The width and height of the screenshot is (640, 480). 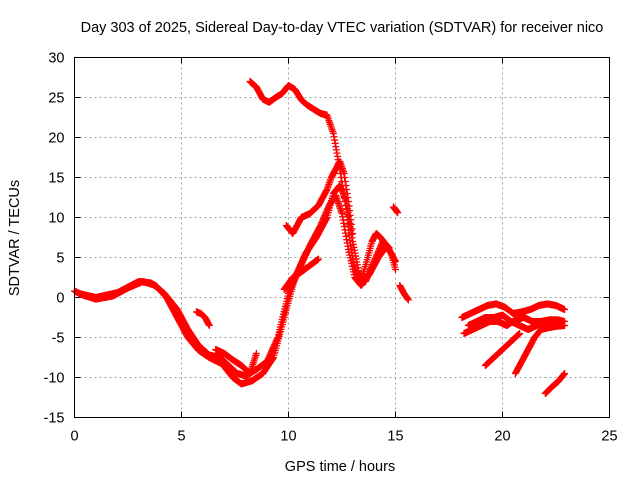 What do you see at coordinates (56, 219) in the screenshot?
I see `y-tick-label: 10` at bounding box center [56, 219].